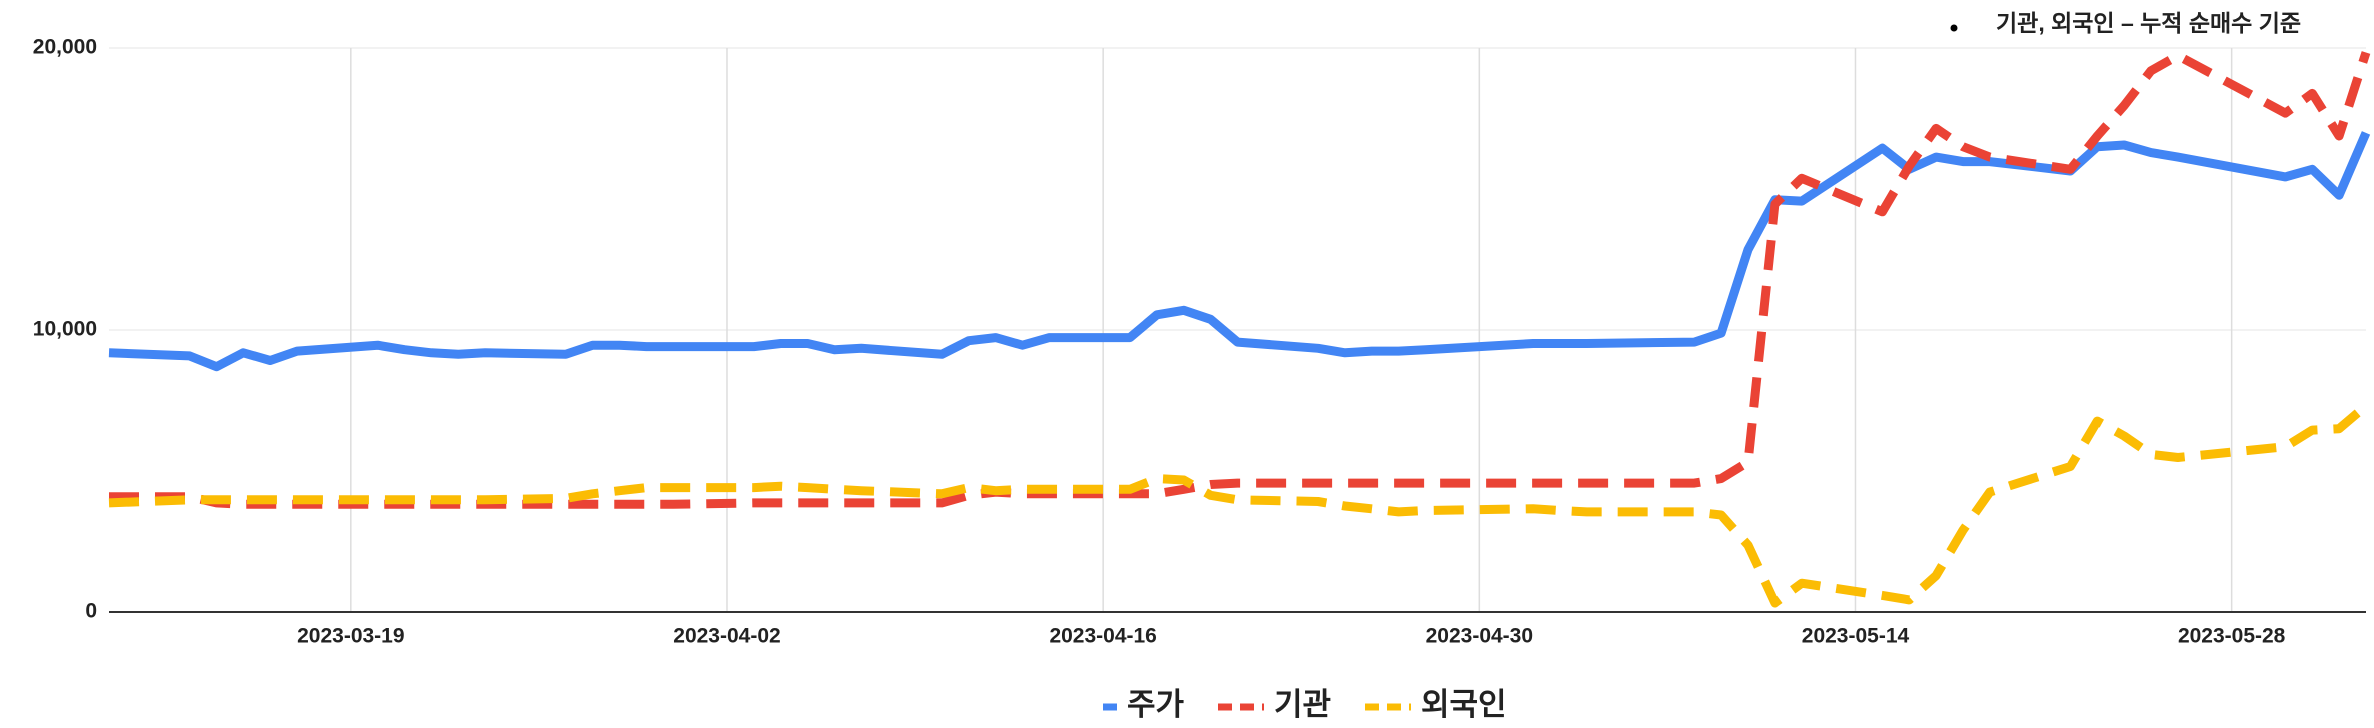 The height and width of the screenshot is (728, 2374). I want to click on x-tick-label: 2023-03-19, so click(350, 636).